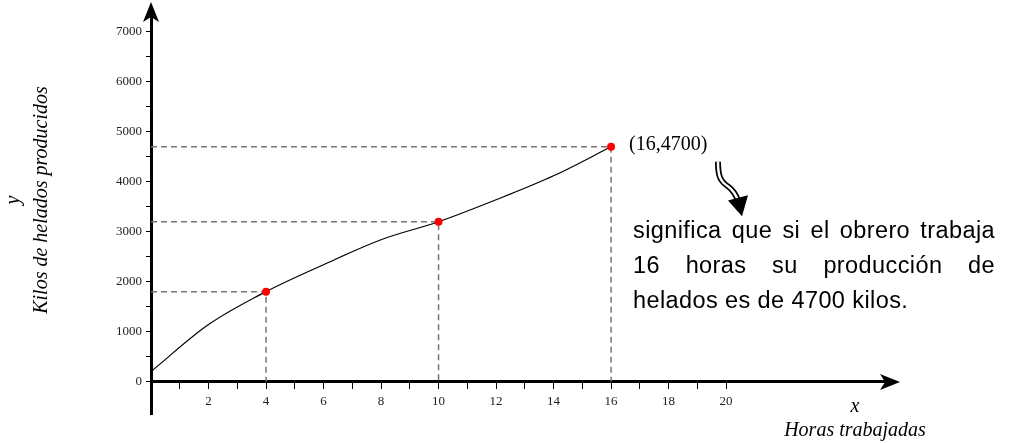 This screenshot has height=443, width=1025. What do you see at coordinates (129, 181) in the screenshot?
I see `y-tick-label: 4000` at bounding box center [129, 181].